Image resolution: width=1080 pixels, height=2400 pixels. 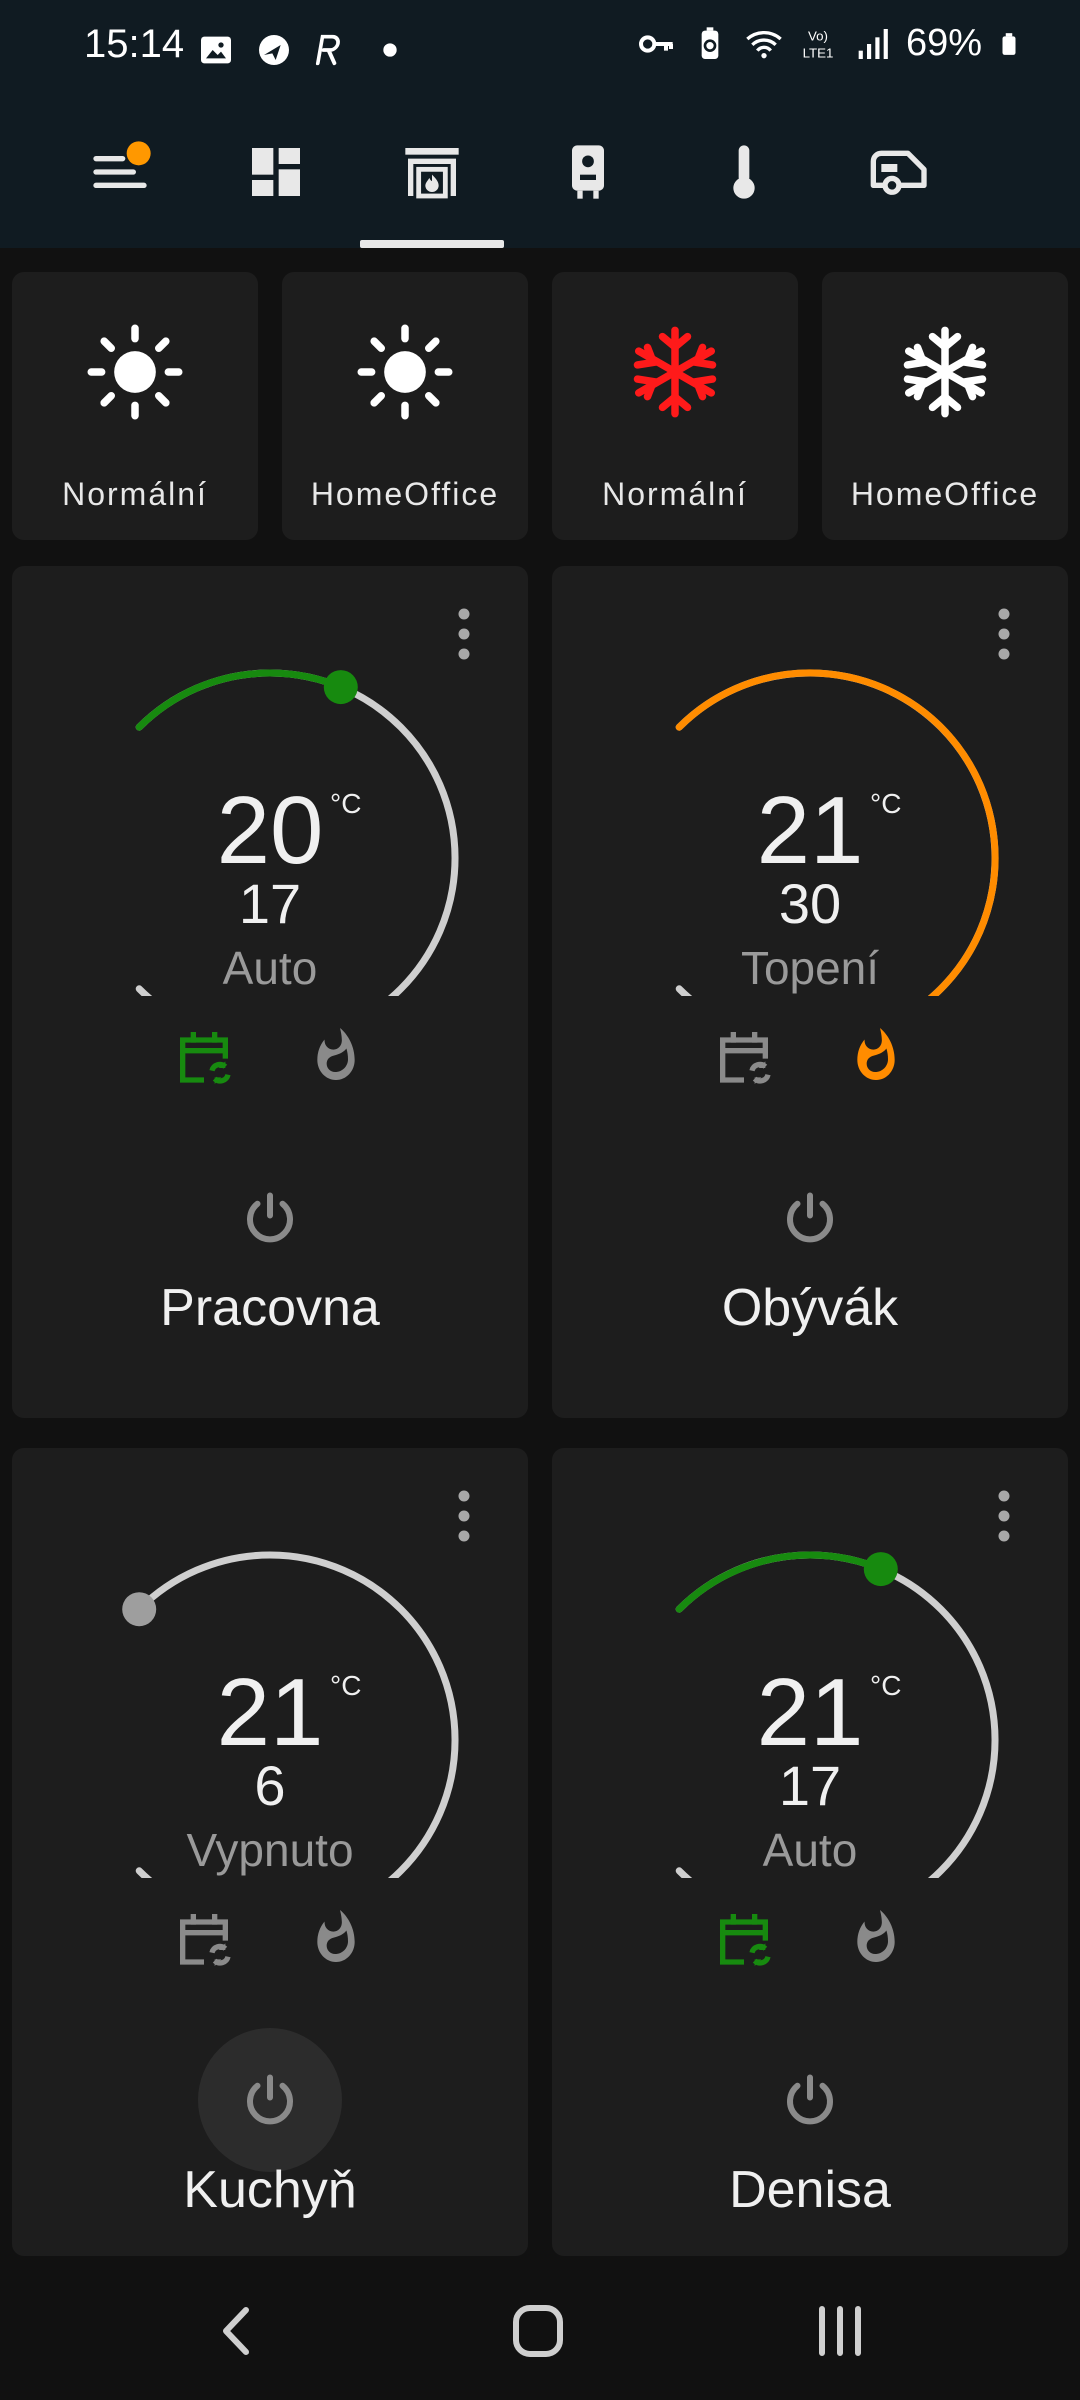 I want to click on tab-thermometer, so click(x=744, y=172).